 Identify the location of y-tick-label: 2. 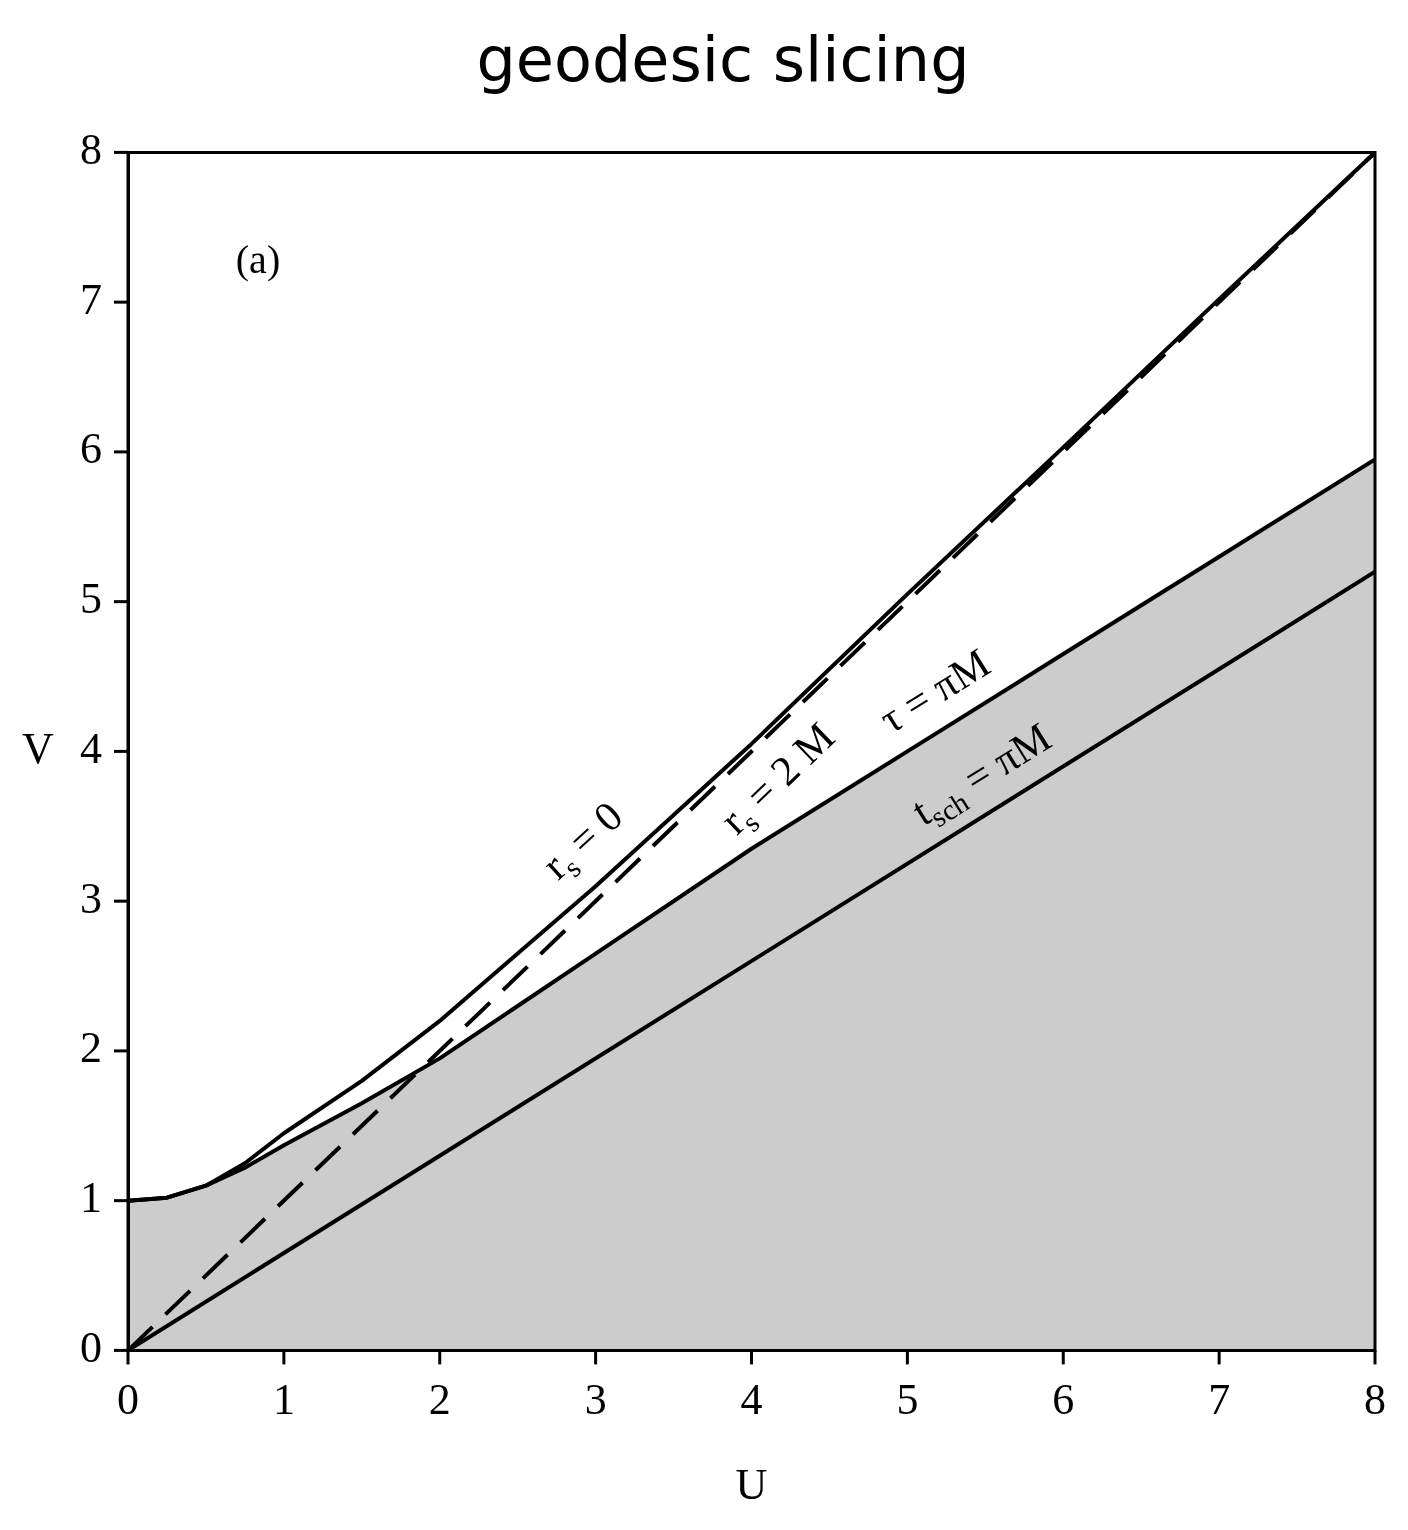
(91, 1048).